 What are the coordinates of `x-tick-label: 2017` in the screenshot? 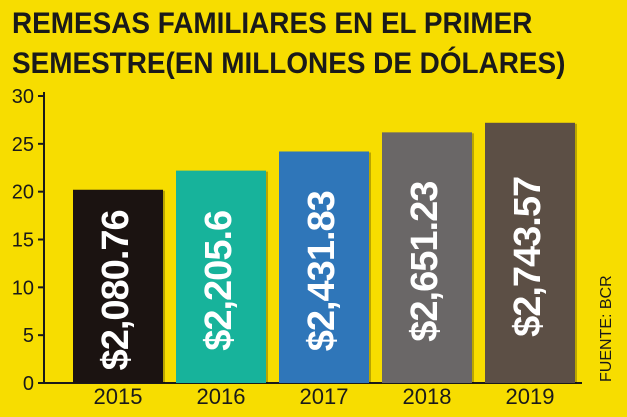 It's located at (324, 396).